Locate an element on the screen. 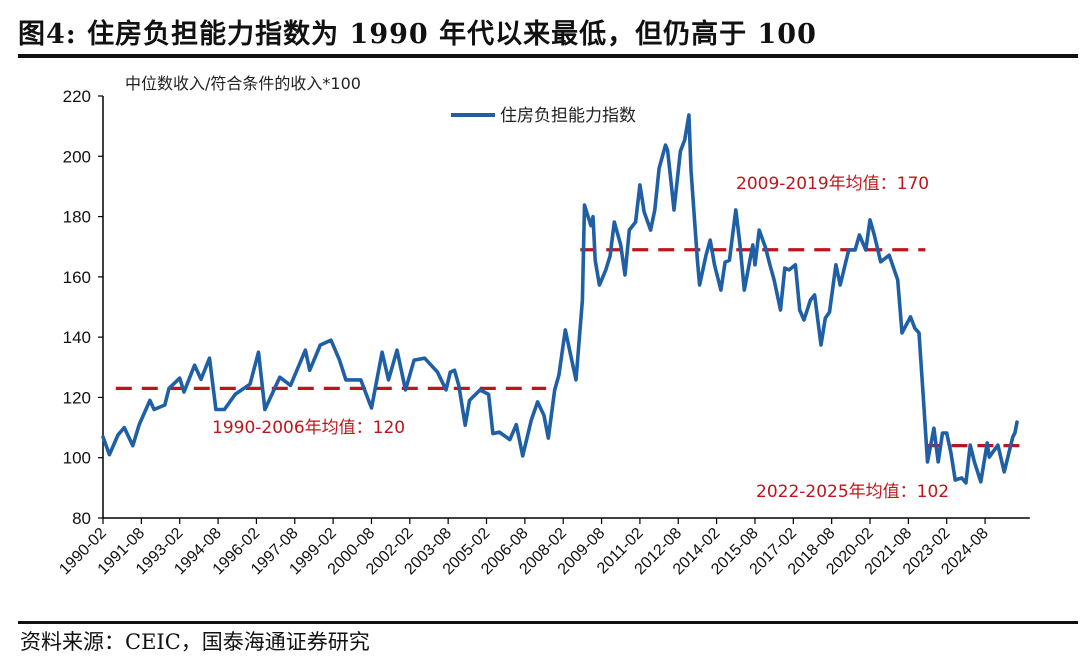 This screenshot has height=667, width=1080. y-tick-label: 80 is located at coordinates (81, 518).